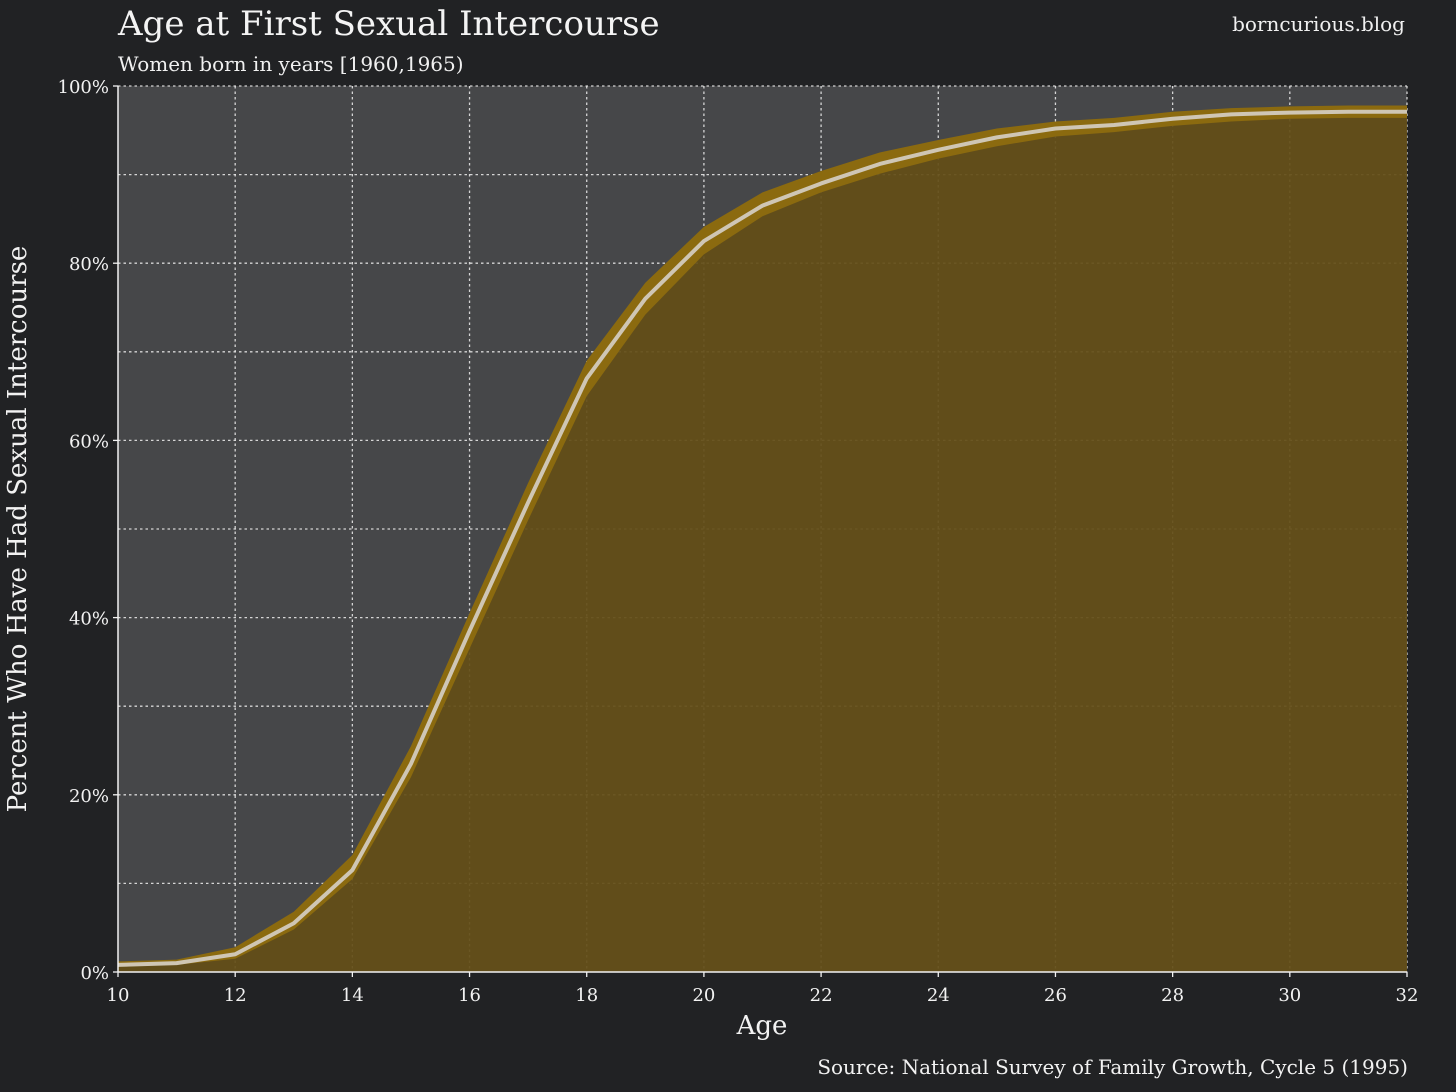  Describe the element at coordinates (388, 24) in the screenshot. I see `chart-title: Age at First Sexual Intercourse` at that location.